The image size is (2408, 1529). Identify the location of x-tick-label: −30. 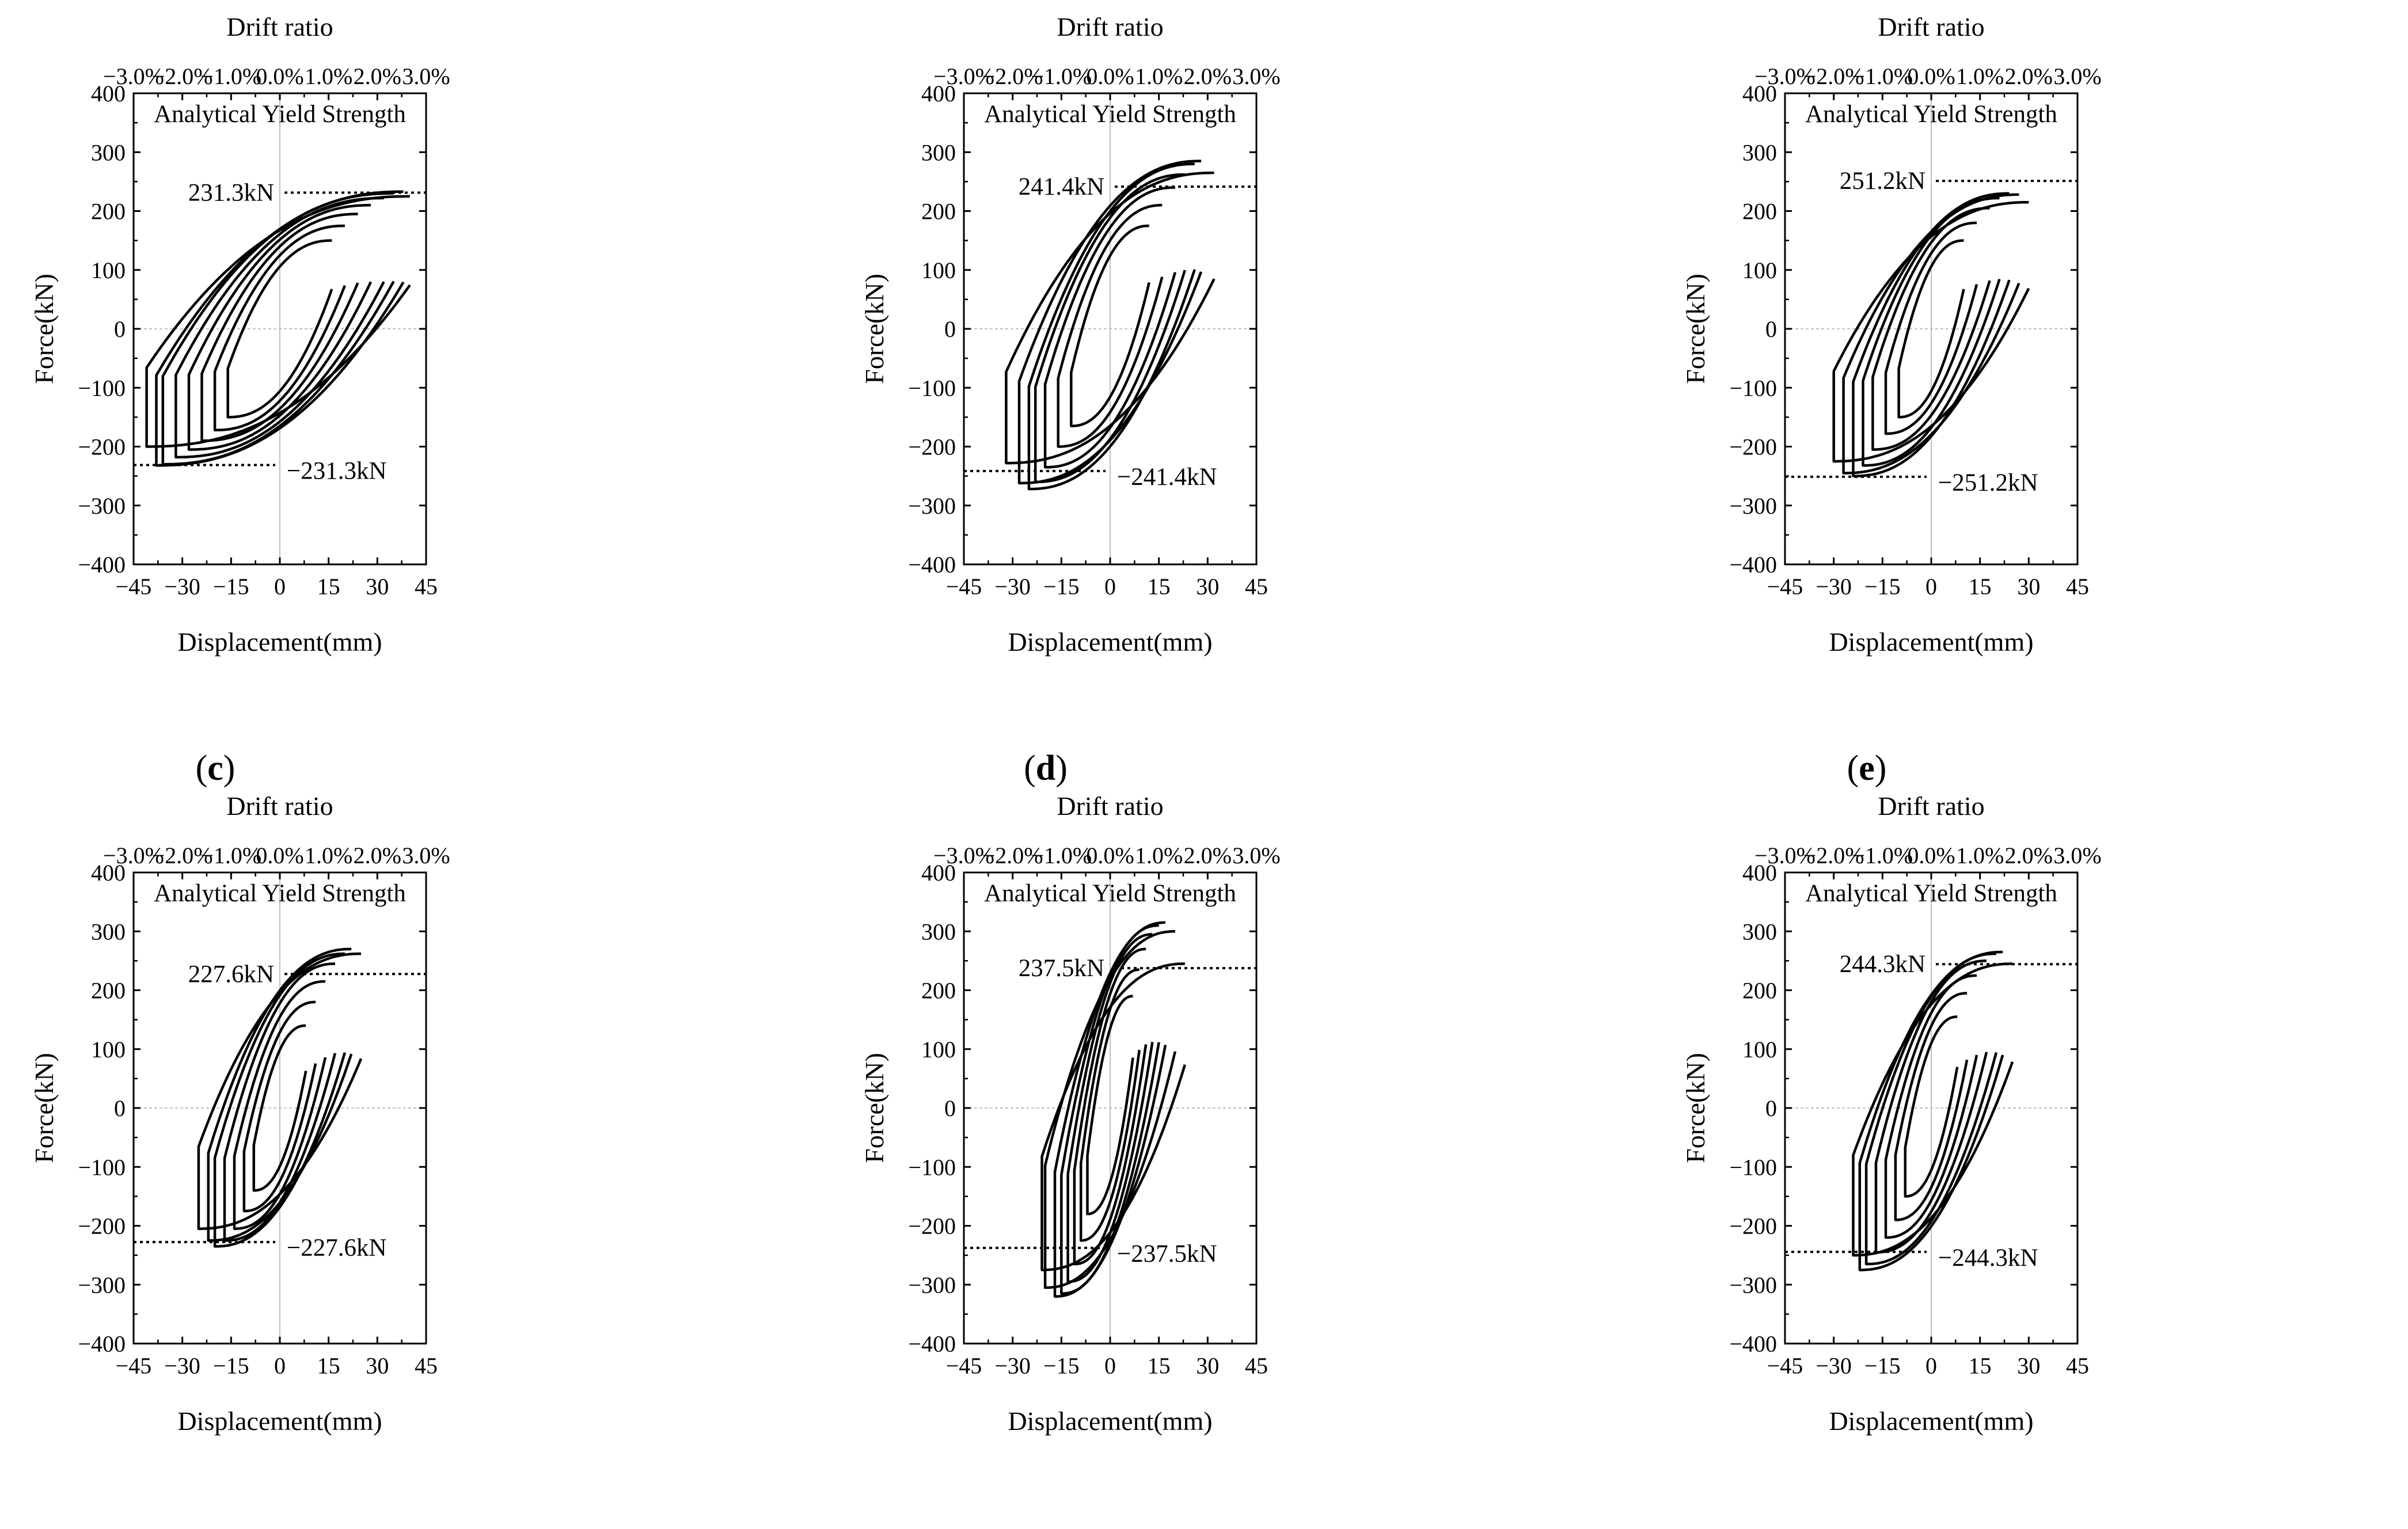
(1834, 587).